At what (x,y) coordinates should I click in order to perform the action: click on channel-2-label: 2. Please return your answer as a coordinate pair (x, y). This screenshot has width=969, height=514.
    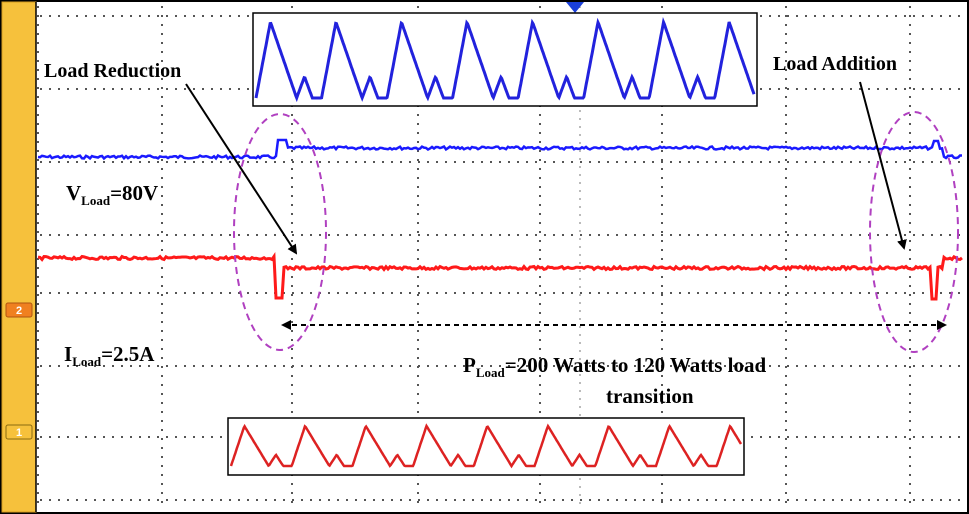
    Looking at the image, I should click on (19, 311).